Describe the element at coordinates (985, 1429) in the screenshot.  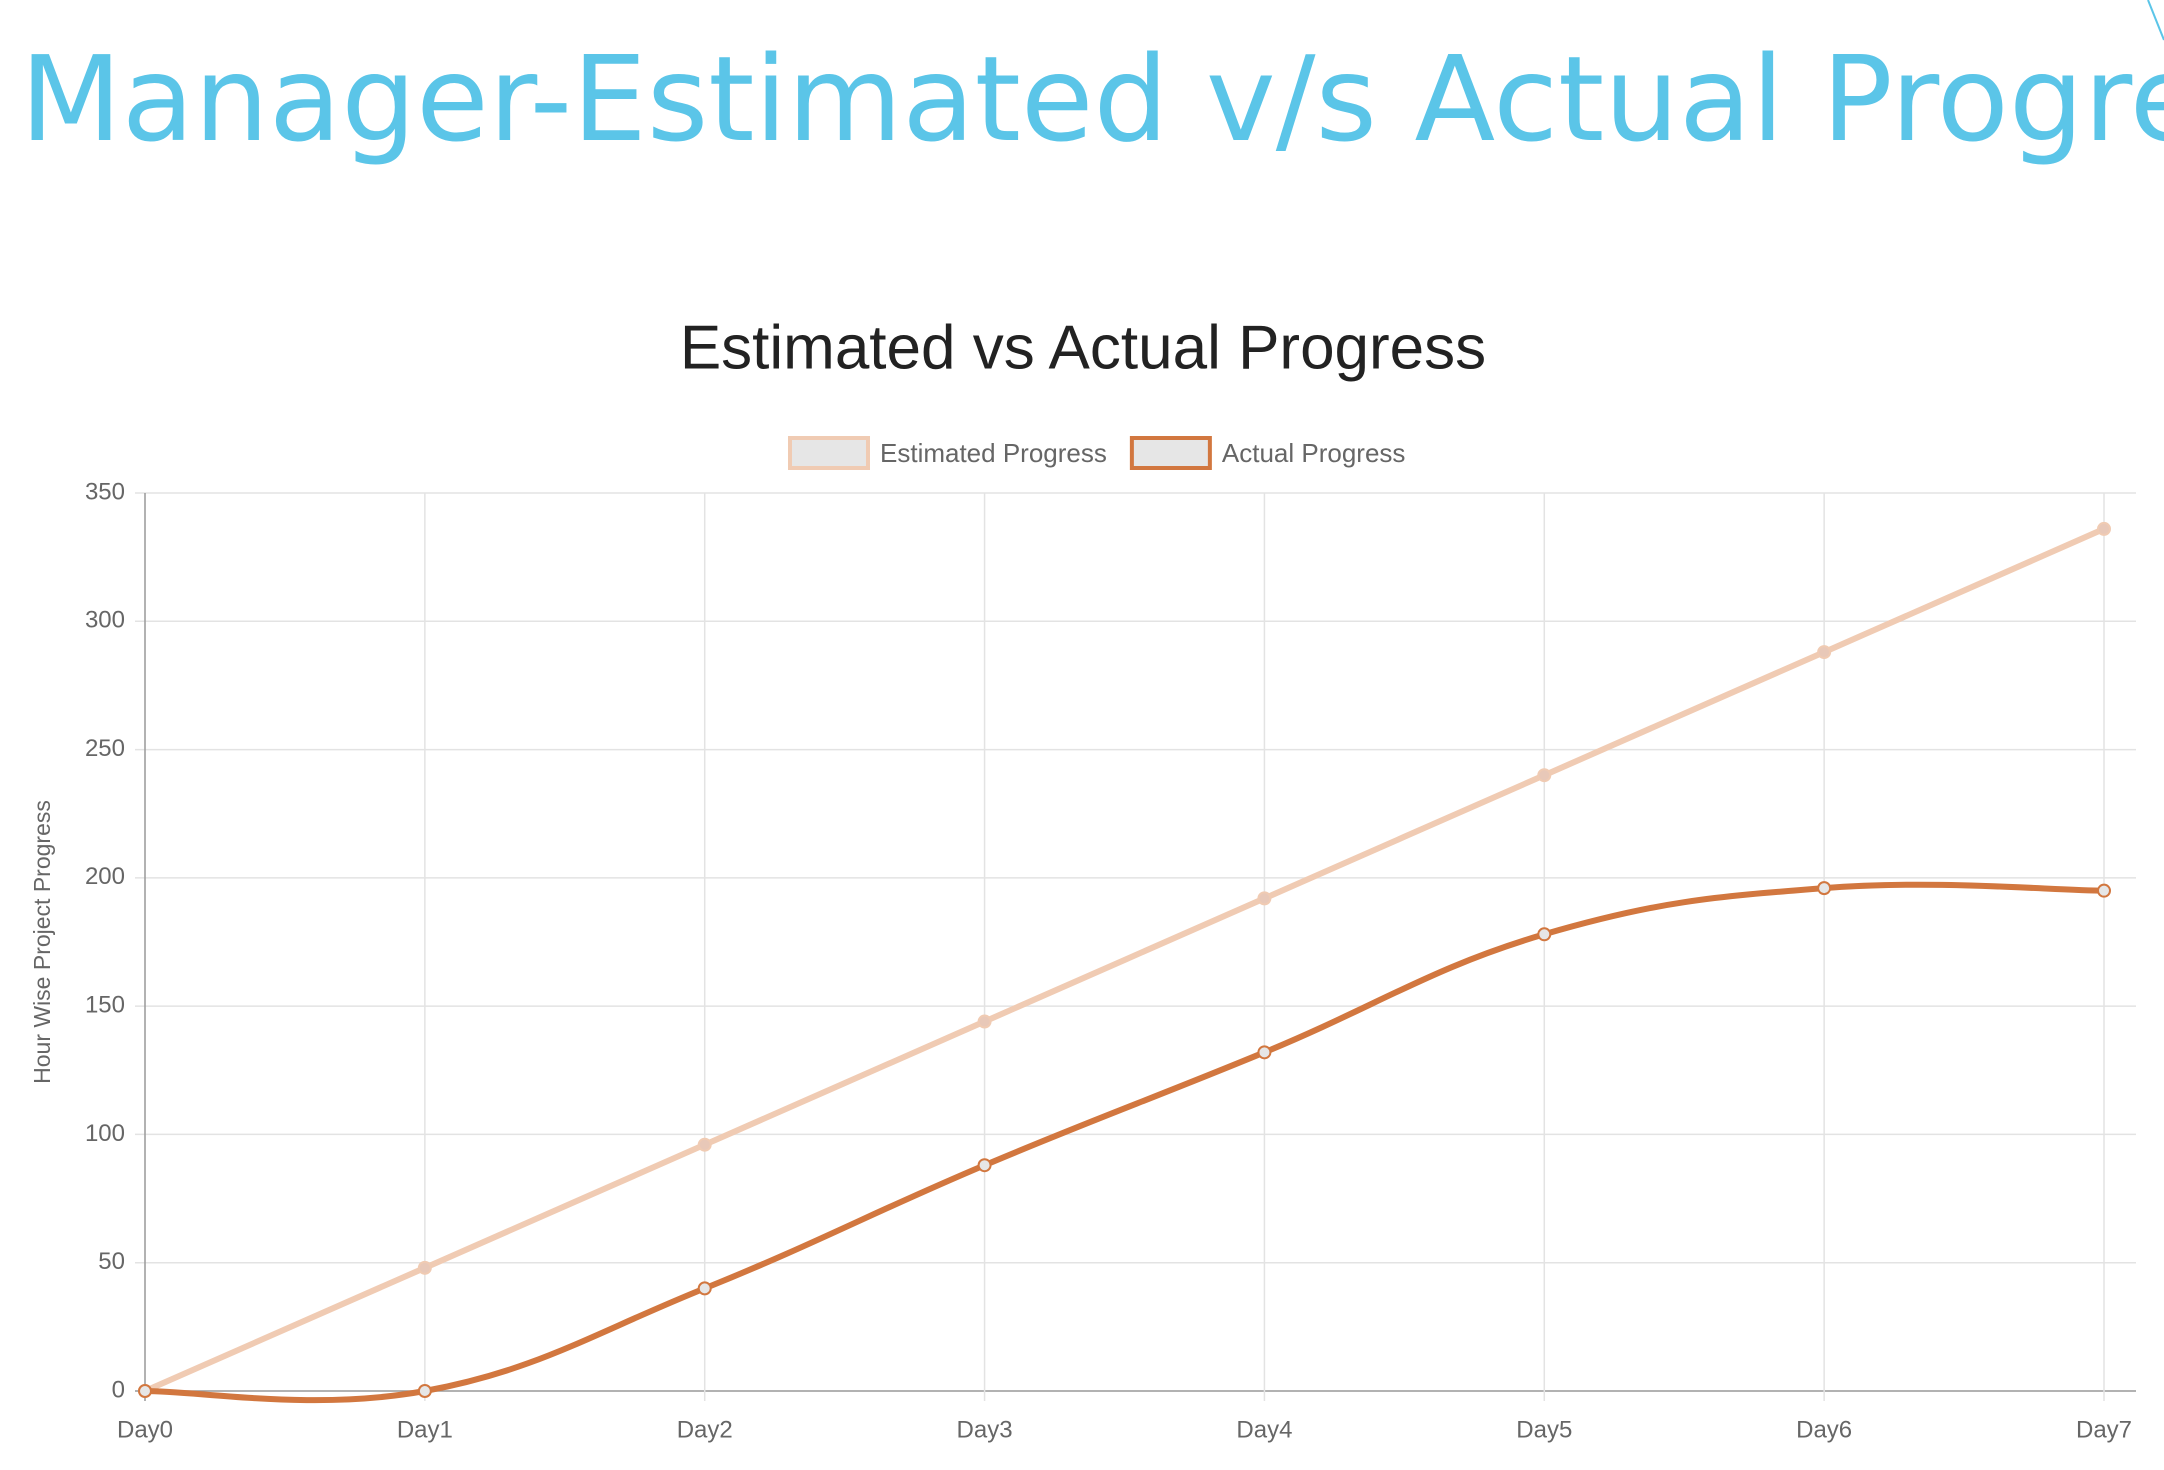
I see `x-tick-label: Day3` at that location.